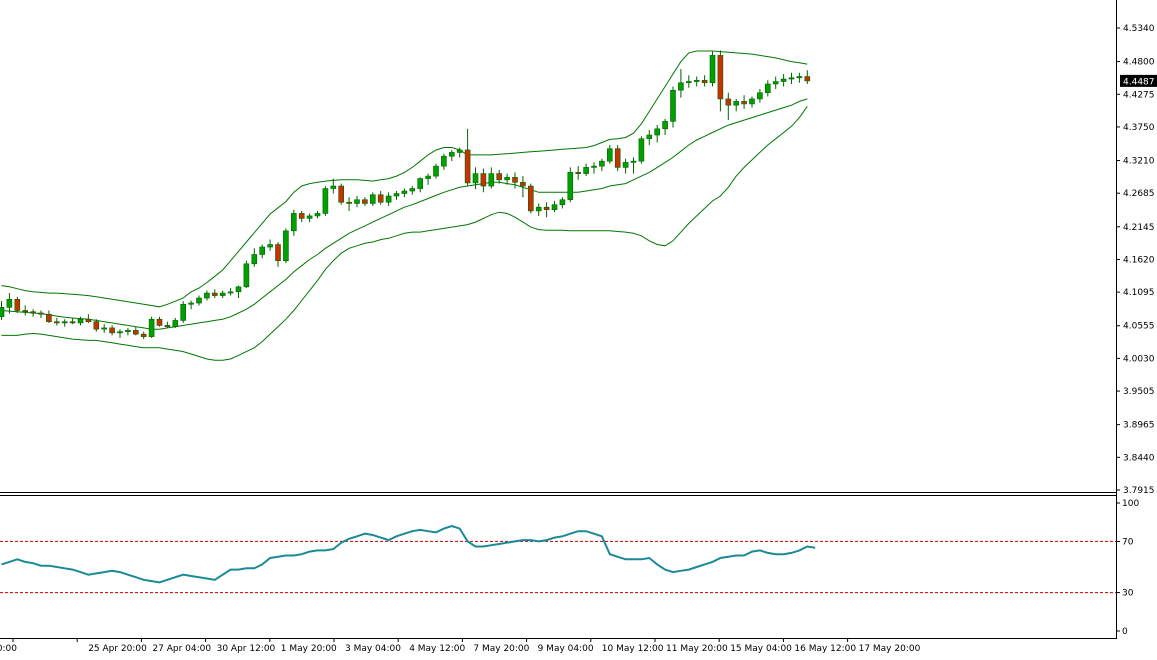 The image size is (1157, 660). Describe the element at coordinates (1139, 260) in the screenshot. I see `price-tick-label: 4.1620` at that location.